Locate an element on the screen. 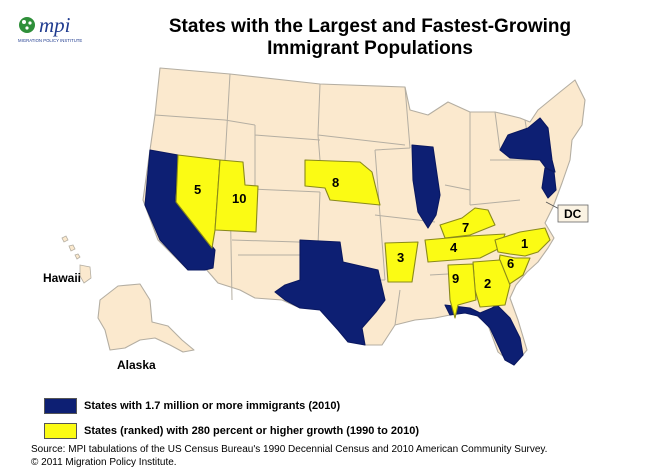 The width and height of the screenshot is (653, 472). rank-label-arkansas: 3 is located at coordinates (400, 257).